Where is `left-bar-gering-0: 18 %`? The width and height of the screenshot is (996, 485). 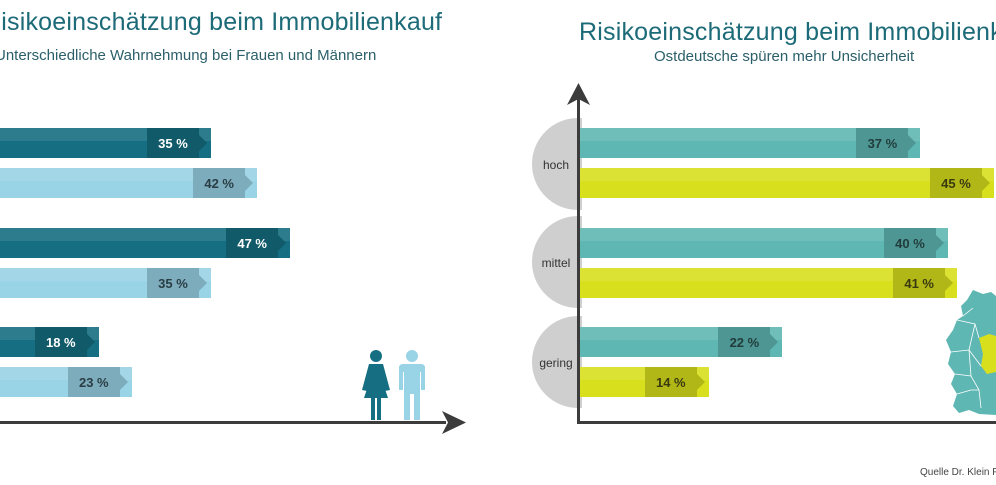
left-bar-gering-0: 18 % is located at coordinates (49, 342).